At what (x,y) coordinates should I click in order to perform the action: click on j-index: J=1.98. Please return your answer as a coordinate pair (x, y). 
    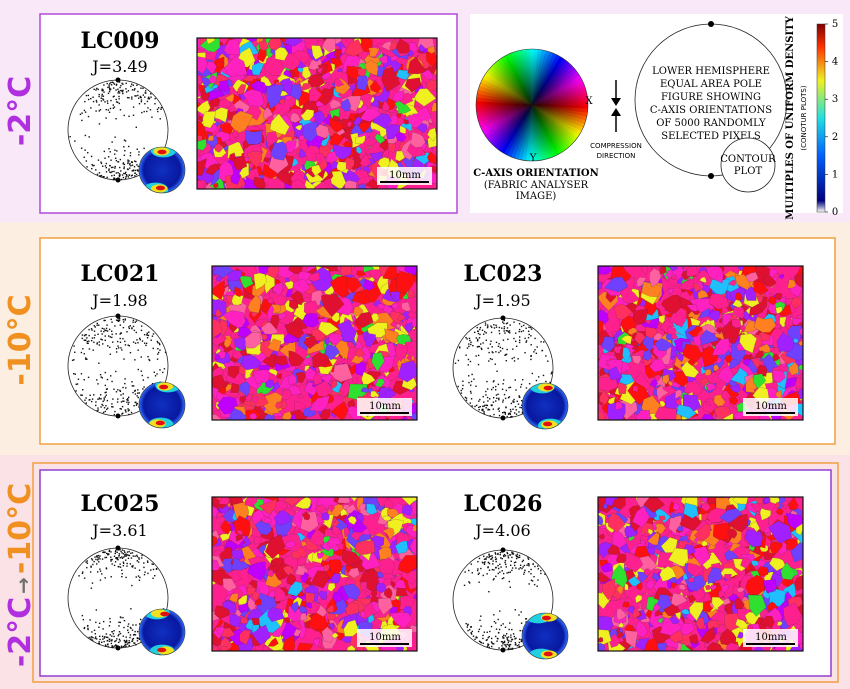
    Looking at the image, I should click on (118, 300).